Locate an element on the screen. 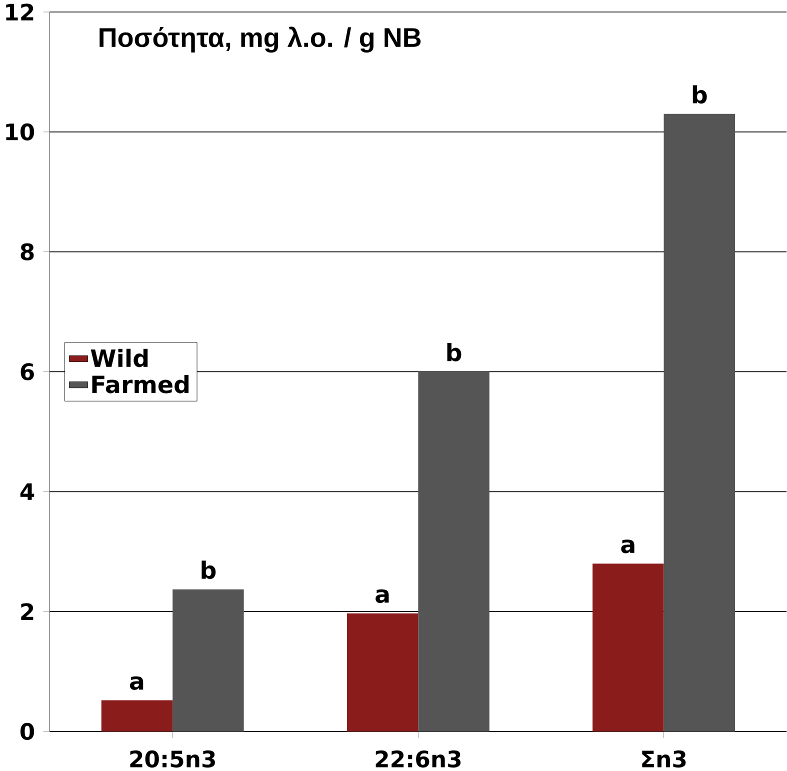  y-tick-label: 12 is located at coordinates (20, 12).